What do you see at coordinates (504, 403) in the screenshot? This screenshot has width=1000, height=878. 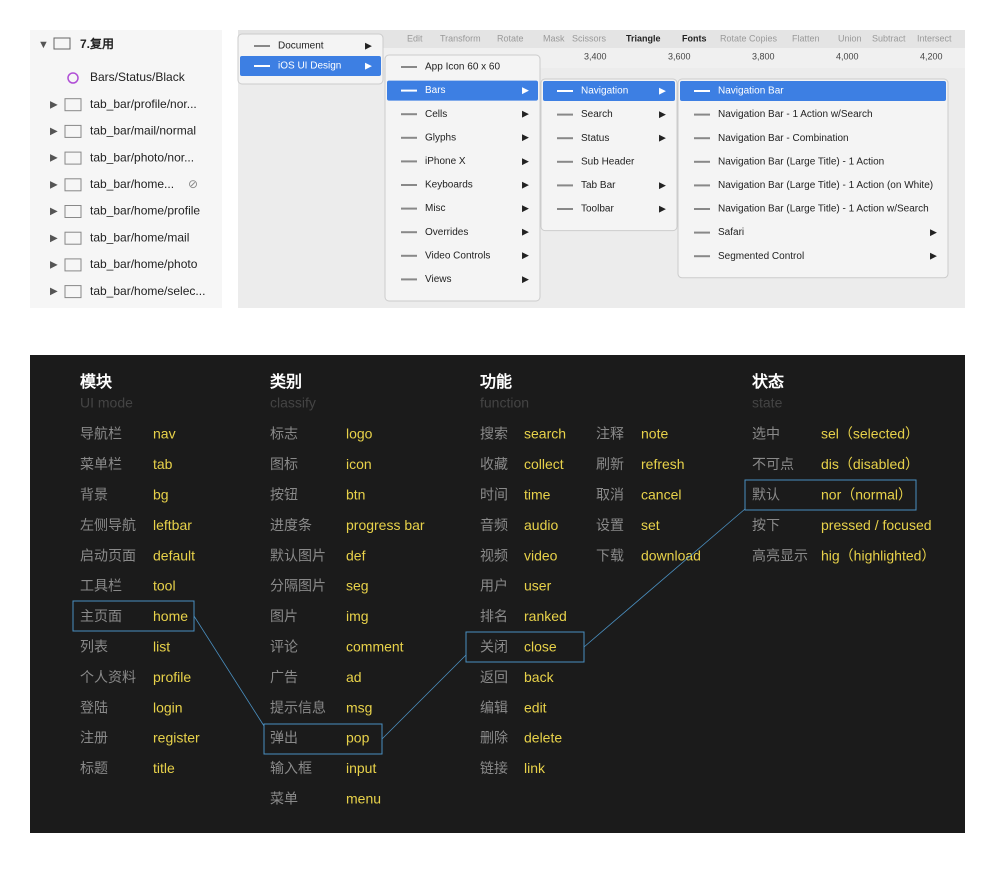 I see `column-subtitle: function` at bounding box center [504, 403].